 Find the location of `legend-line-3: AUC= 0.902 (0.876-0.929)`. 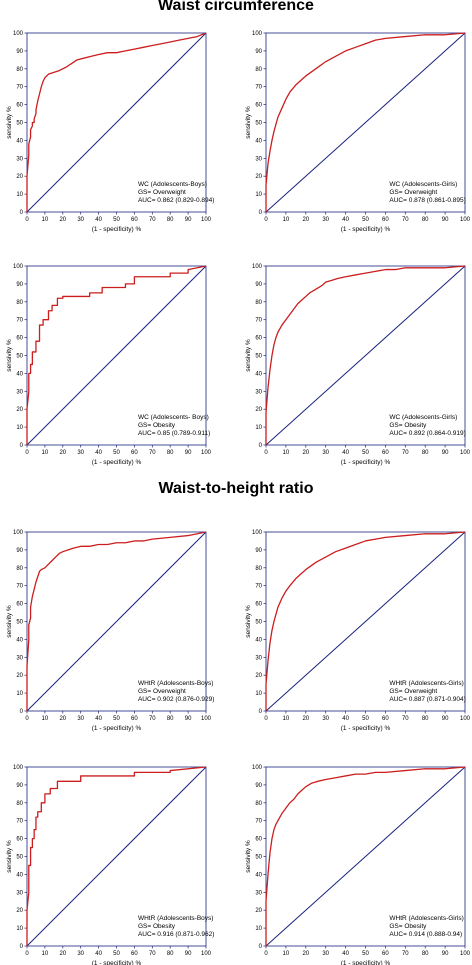

legend-line-3: AUC= 0.902 (0.876-0.929) is located at coordinates (176, 699).